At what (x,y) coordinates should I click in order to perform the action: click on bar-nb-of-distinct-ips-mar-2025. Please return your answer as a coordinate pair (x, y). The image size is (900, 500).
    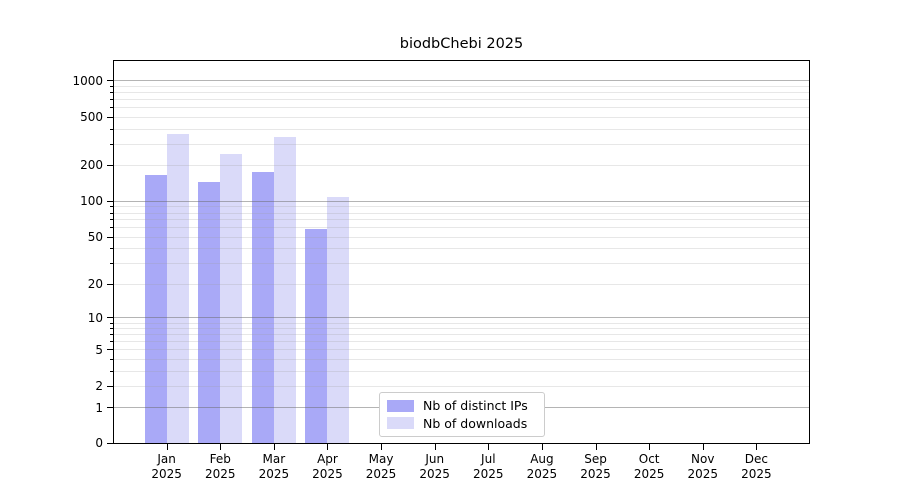
    Looking at the image, I should click on (262, 307).